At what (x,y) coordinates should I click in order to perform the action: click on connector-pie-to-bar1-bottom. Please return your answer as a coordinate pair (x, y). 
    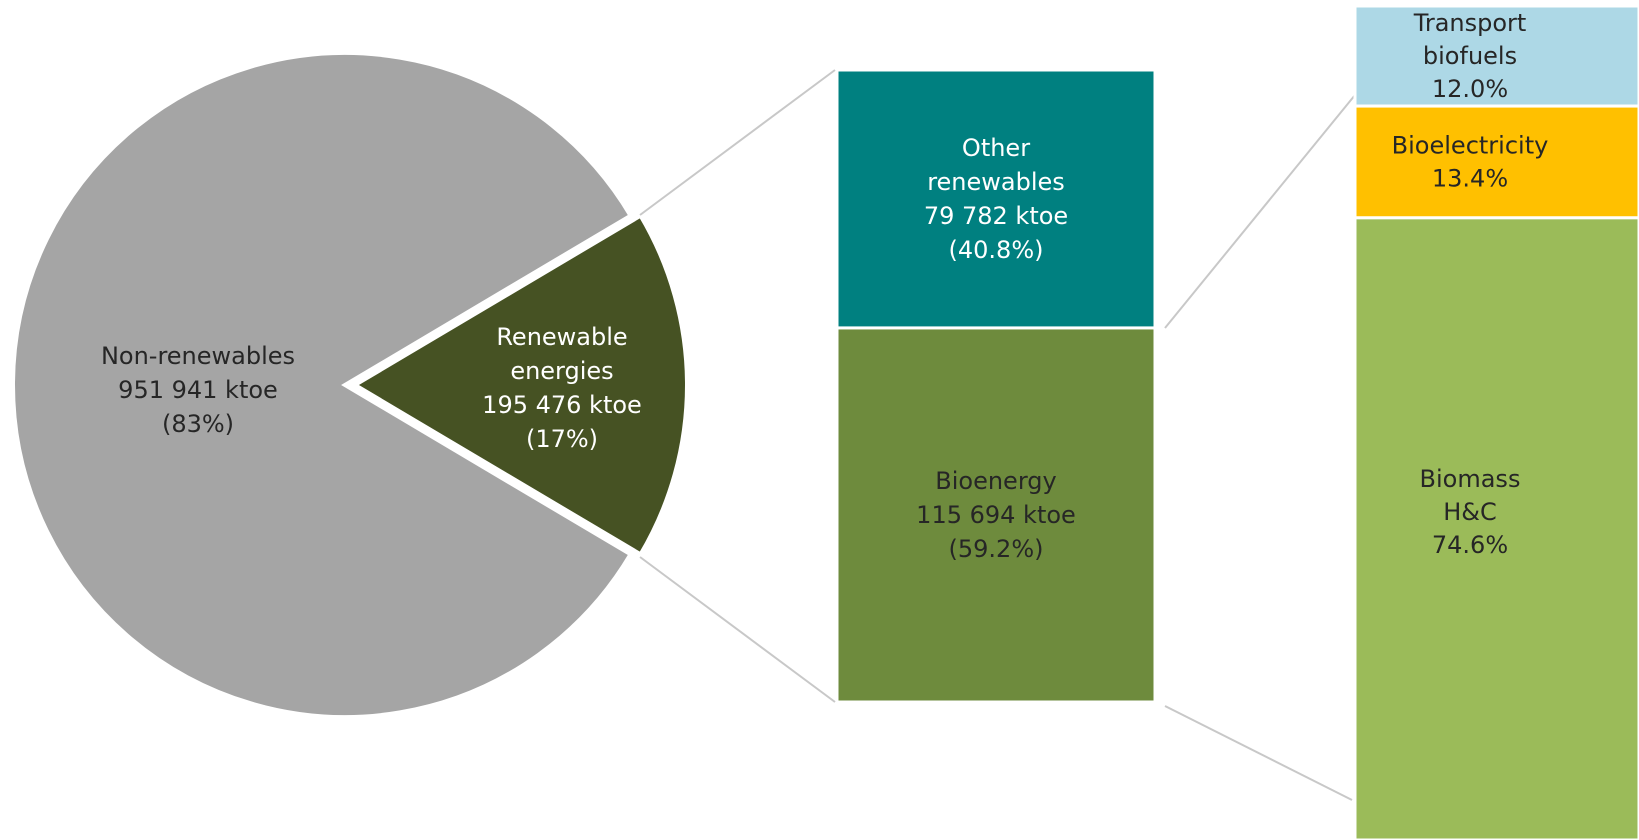
    Looking at the image, I should click on (737, 629).